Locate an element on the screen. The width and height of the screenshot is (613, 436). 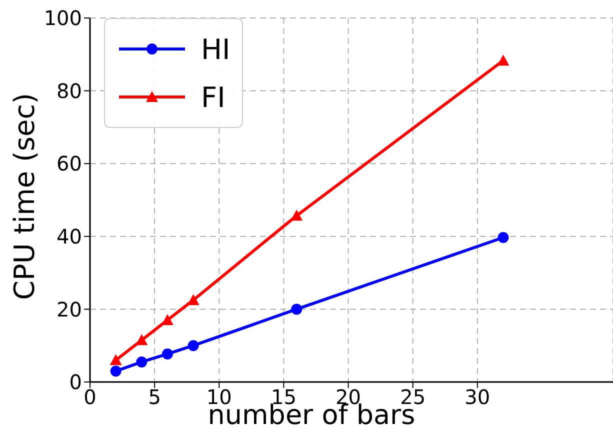
x-tick-label: 30 is located at coordinates (477, 397).